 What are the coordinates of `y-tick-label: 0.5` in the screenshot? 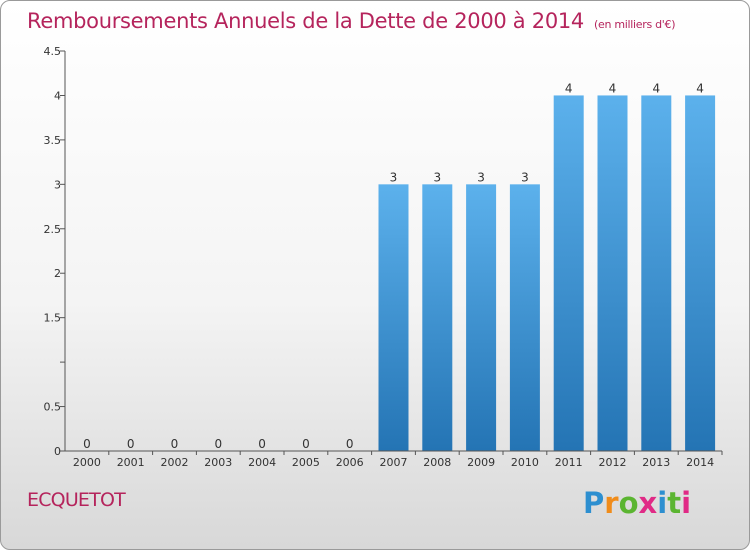 It's located at (53, 407).